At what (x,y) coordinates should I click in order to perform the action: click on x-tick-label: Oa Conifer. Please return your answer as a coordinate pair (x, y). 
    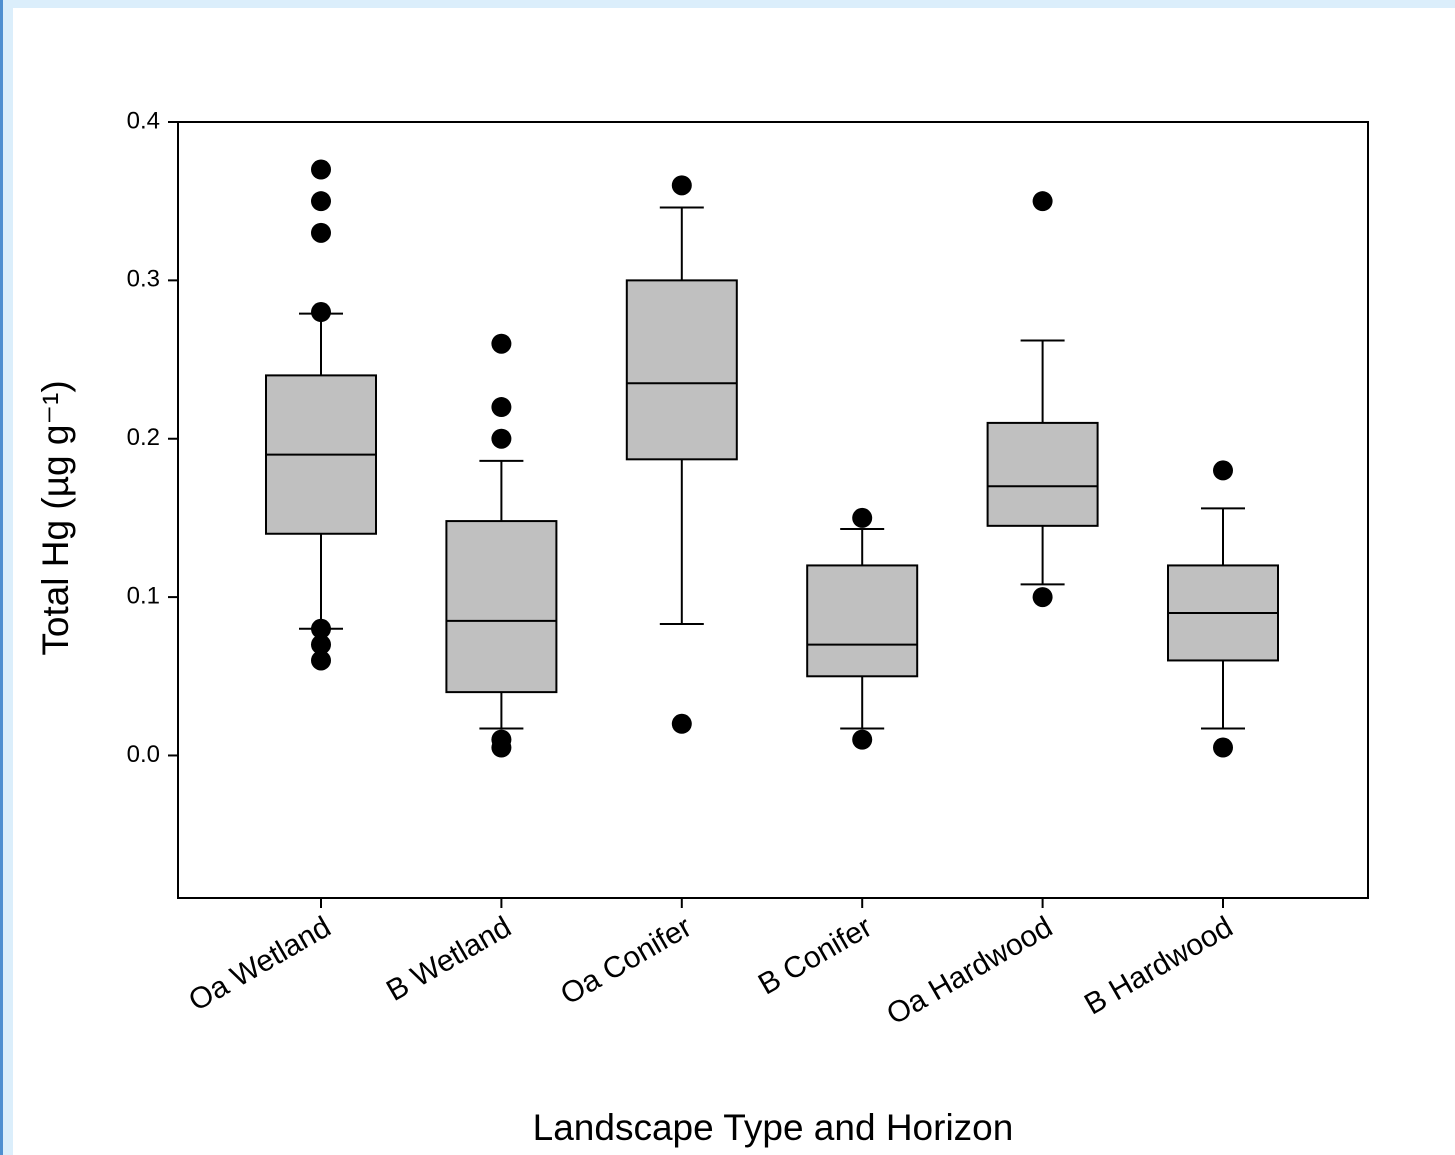
    Looking at the image, I should click on (626, 960).